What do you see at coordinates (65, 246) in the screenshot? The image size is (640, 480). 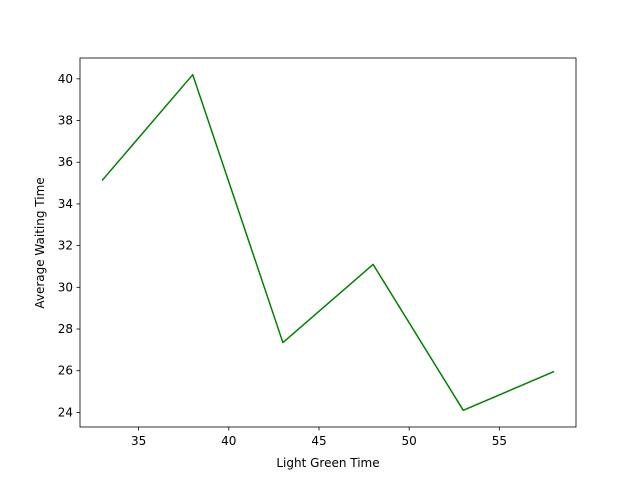 I see `y-tick-label: 32` at bounding box center [65, 246].